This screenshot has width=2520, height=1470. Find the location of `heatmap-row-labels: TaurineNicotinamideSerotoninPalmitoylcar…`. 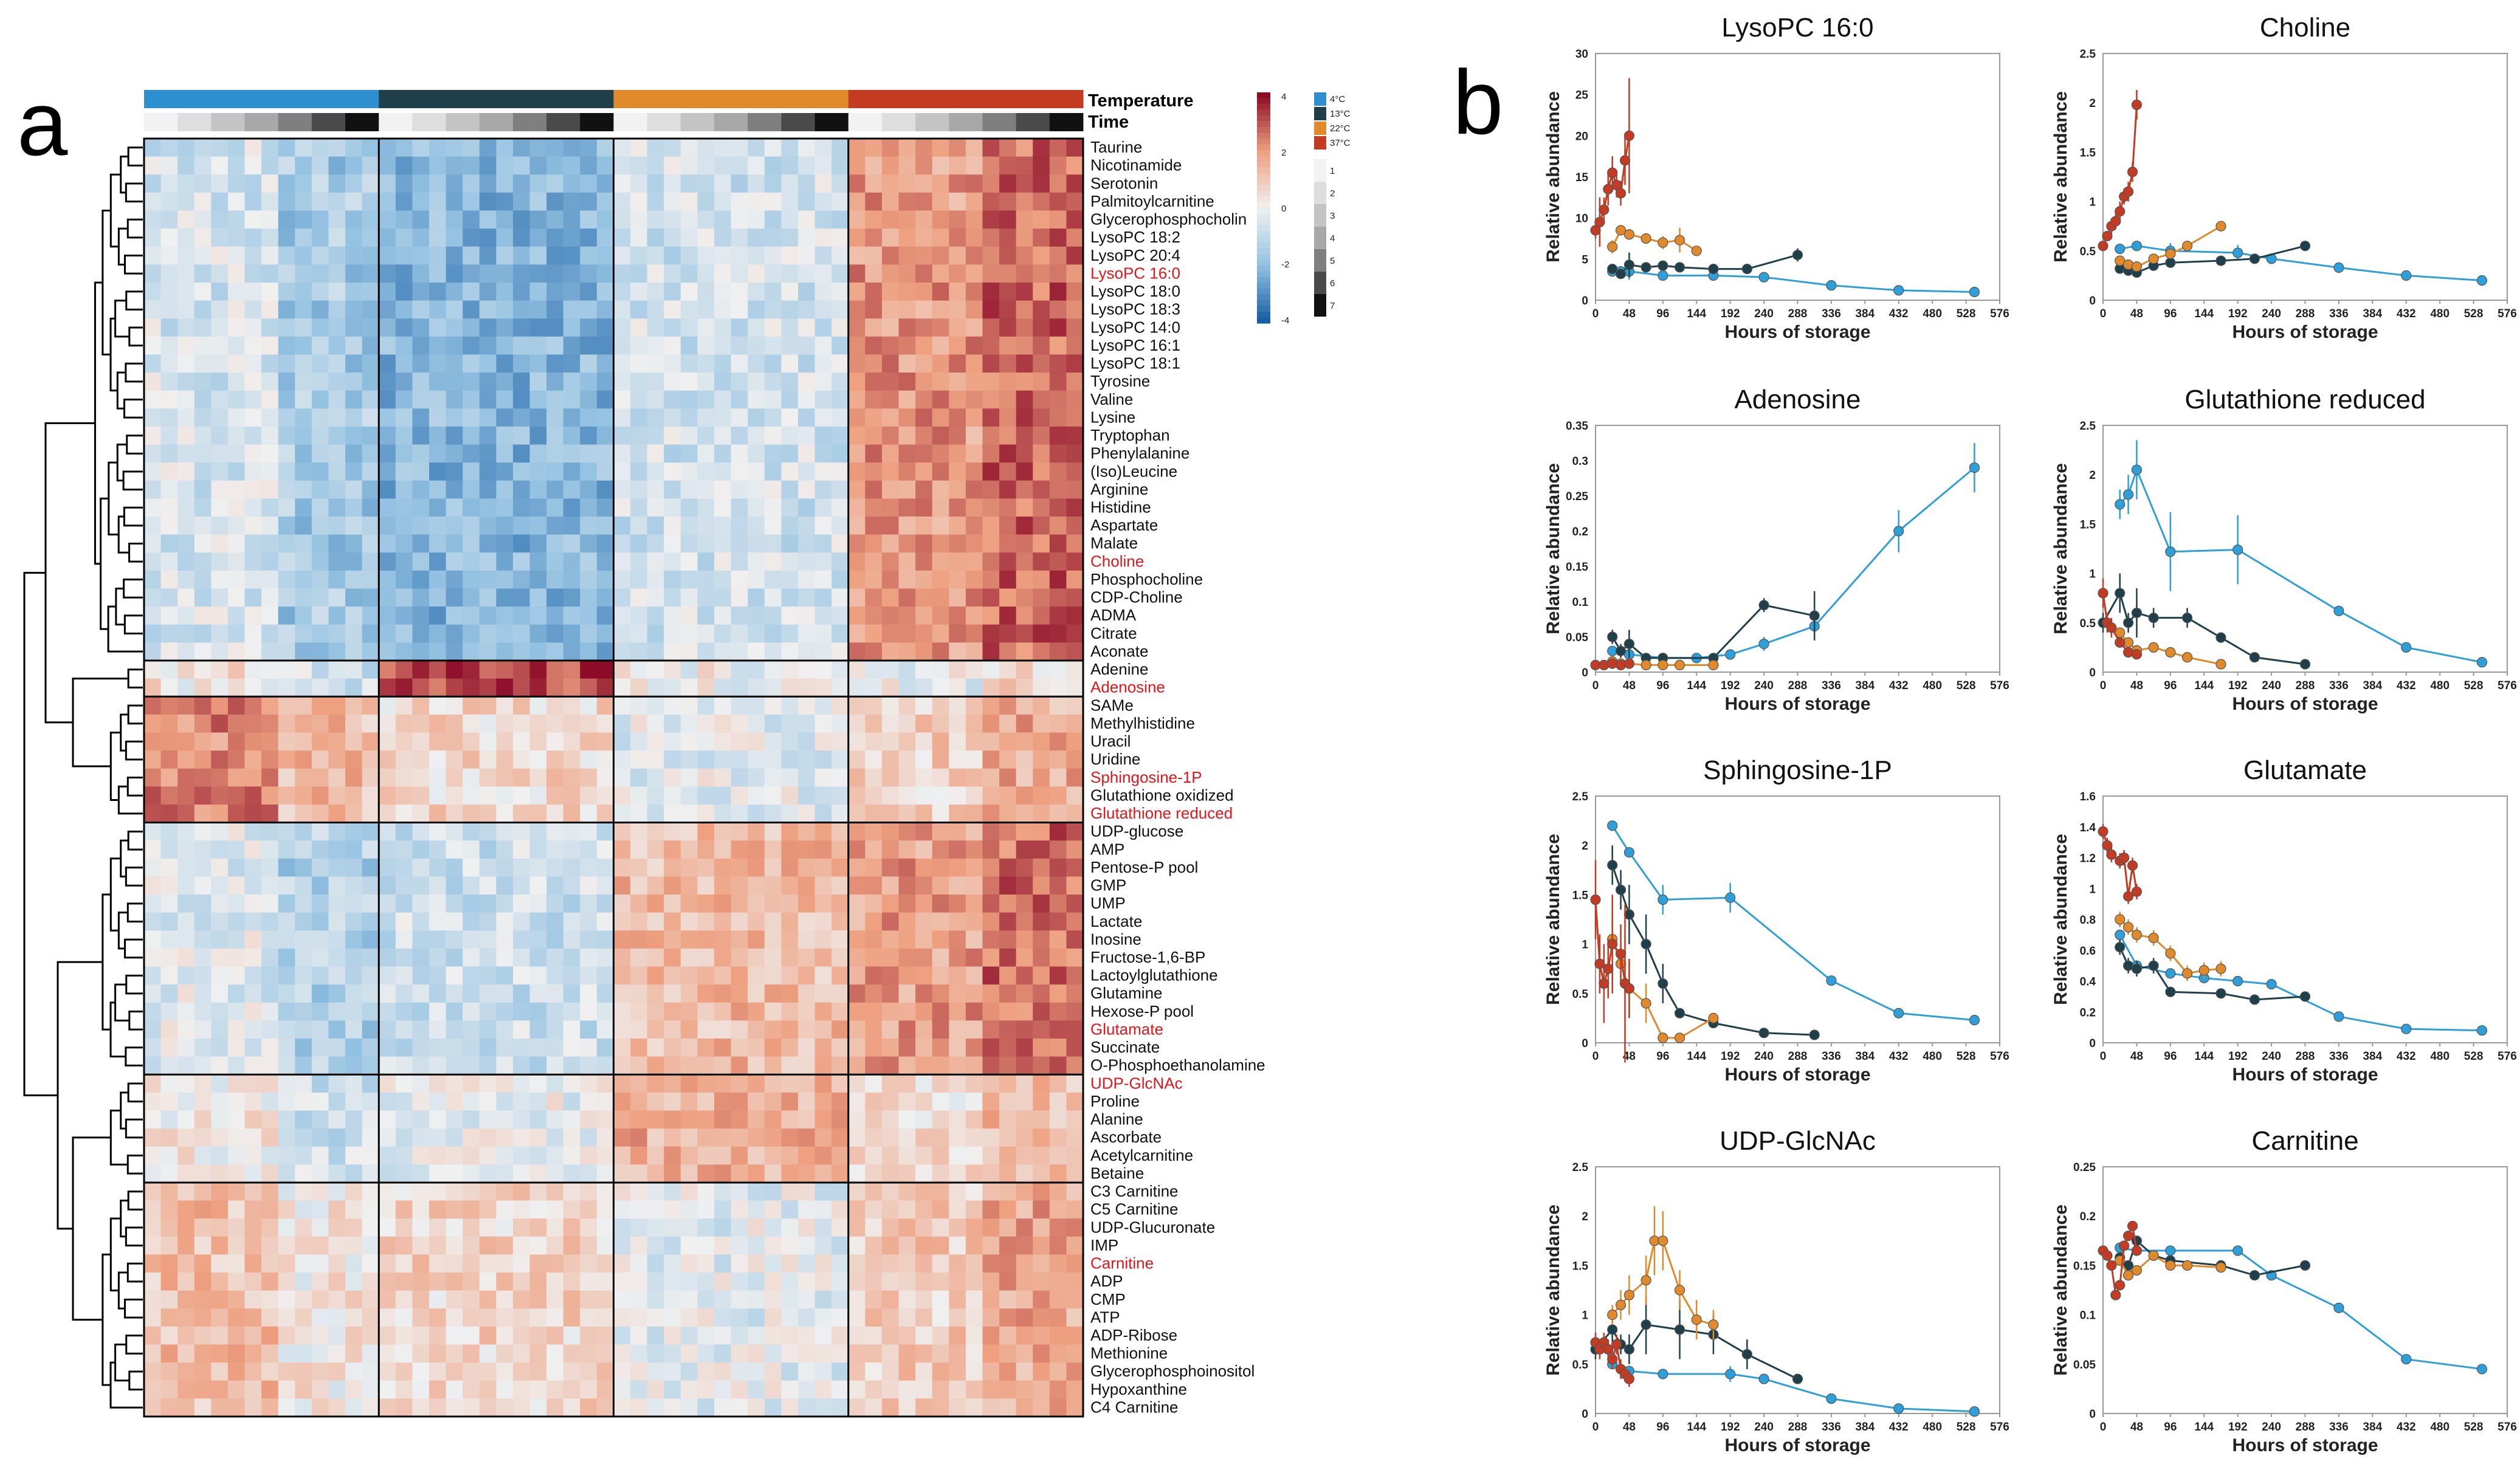

heatmap-row-labels: TaurineNicotinamideSerotoninPalmitoylcar… is located at coordinates (1177, 777).